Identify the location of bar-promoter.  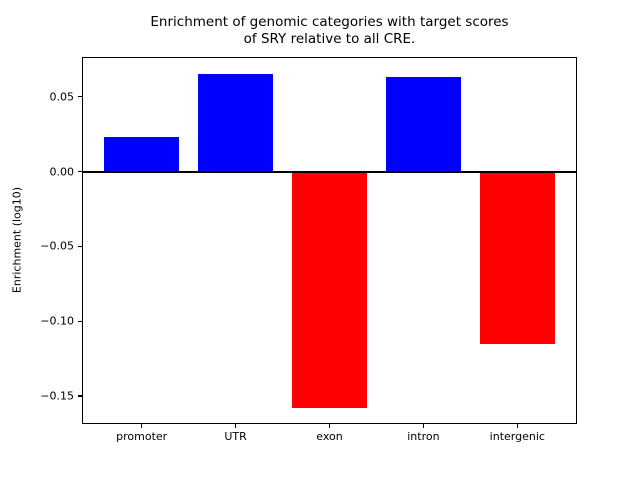
(142, 154).